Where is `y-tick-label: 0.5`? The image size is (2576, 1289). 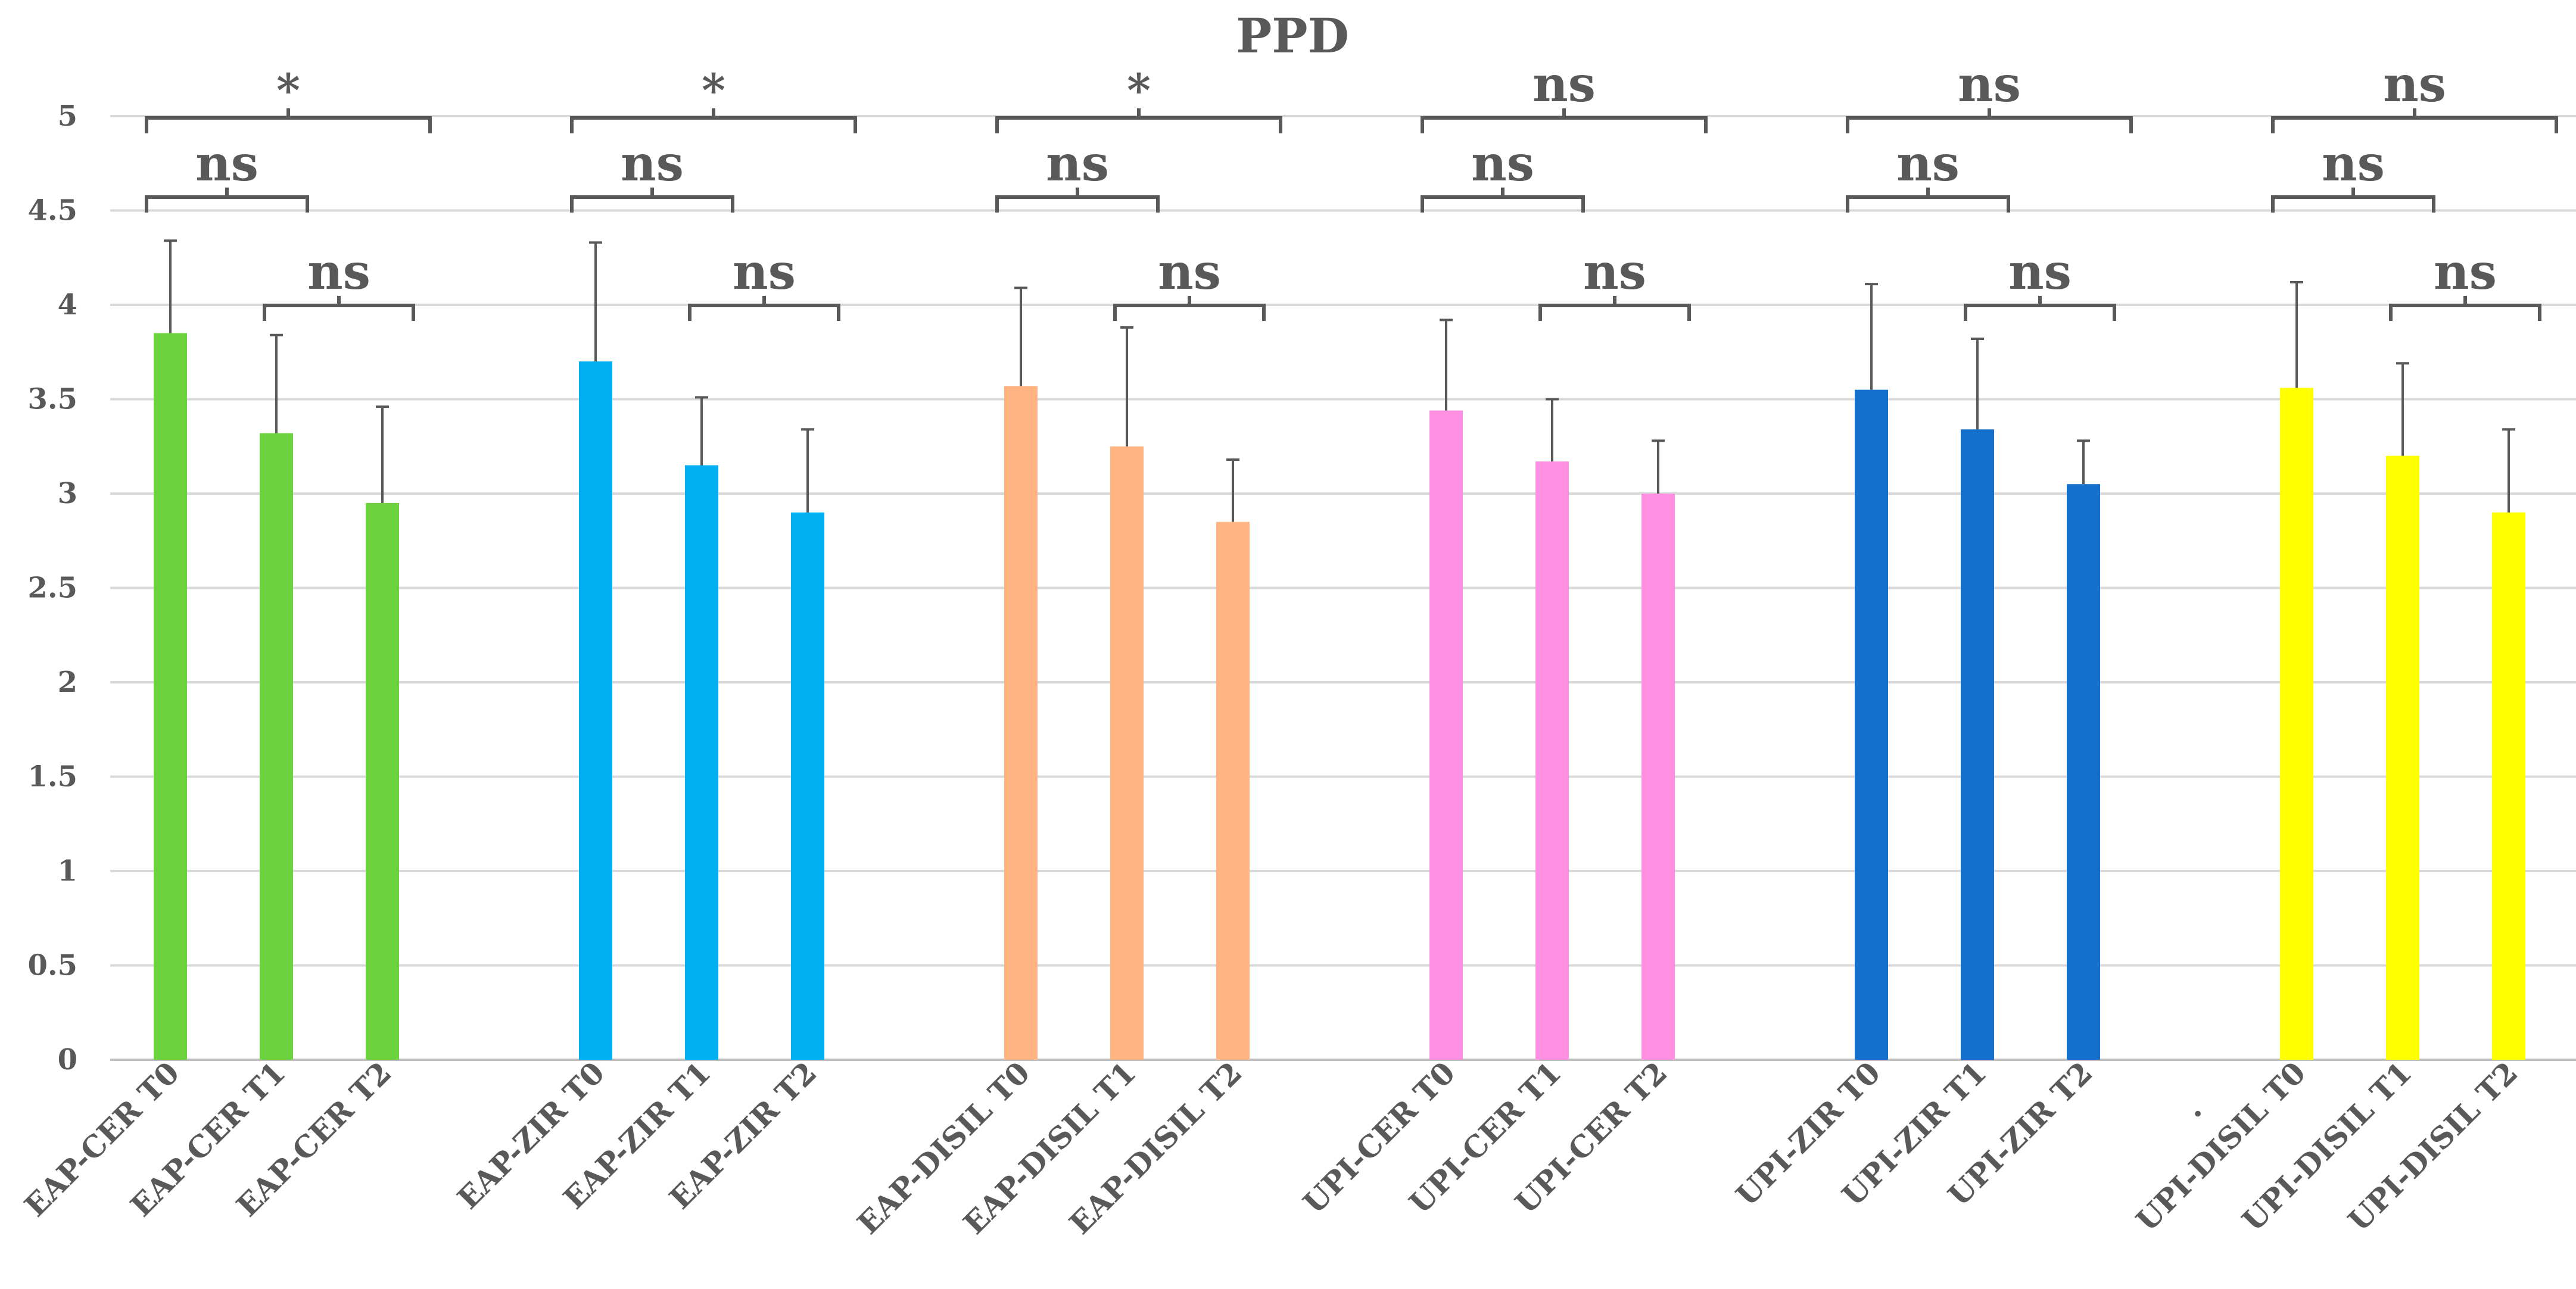 y-tick-label: 0.5 is located at coordinates (52, 966).